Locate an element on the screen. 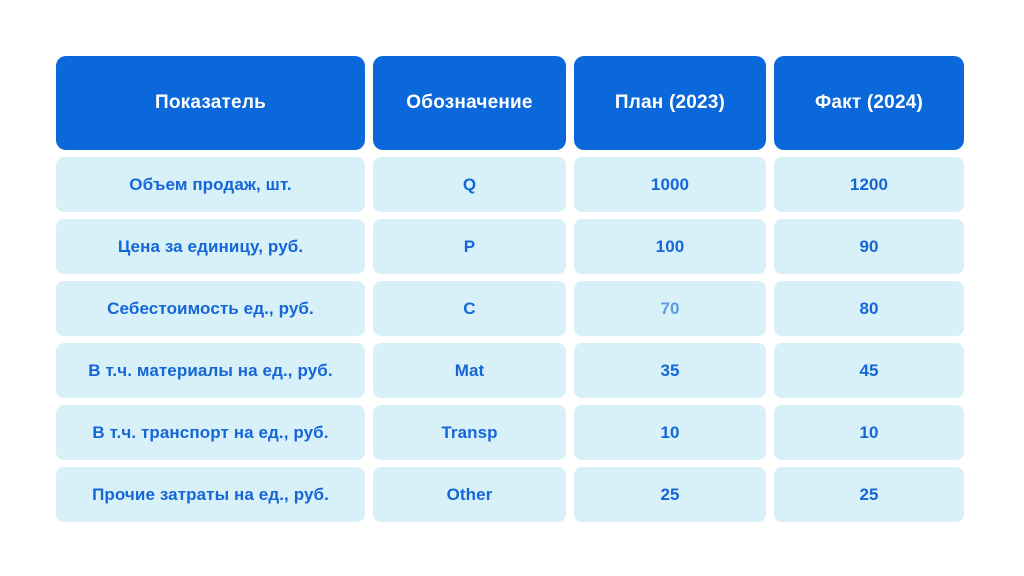 The width and height of the screenshot is (1024, 576). cell-other-costs-symbol: Other is located at coordinates (469, 494).